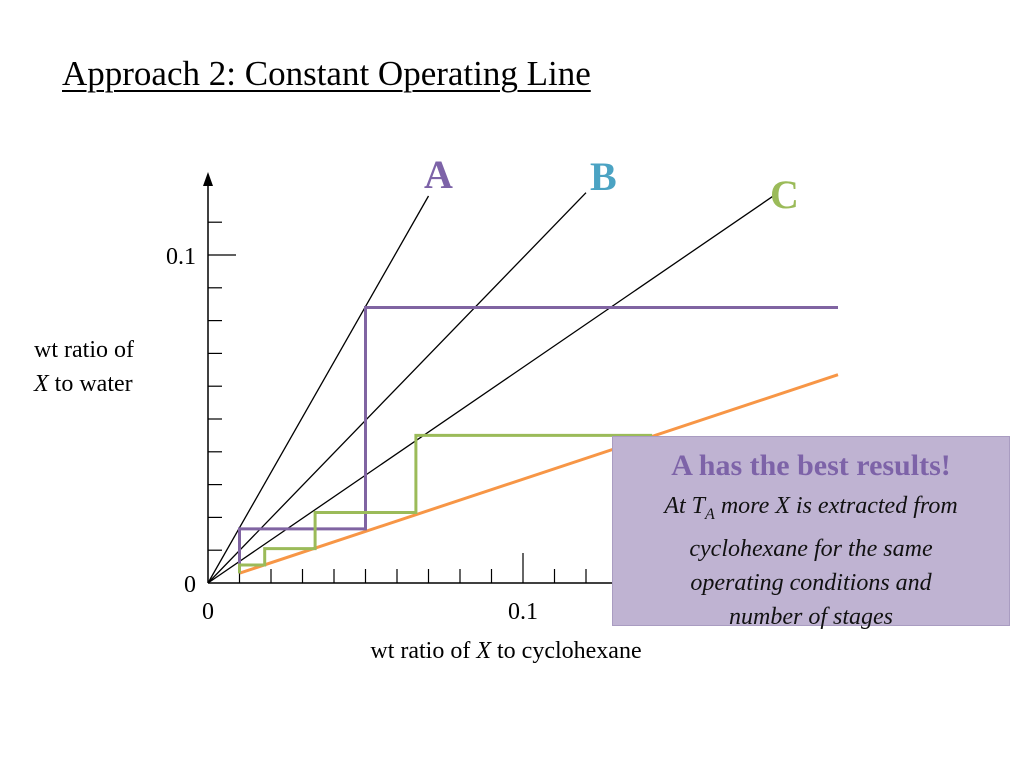  Describe the element at coordinates (445, 503) in the screenshot. I see `series-stages-c` at that location.